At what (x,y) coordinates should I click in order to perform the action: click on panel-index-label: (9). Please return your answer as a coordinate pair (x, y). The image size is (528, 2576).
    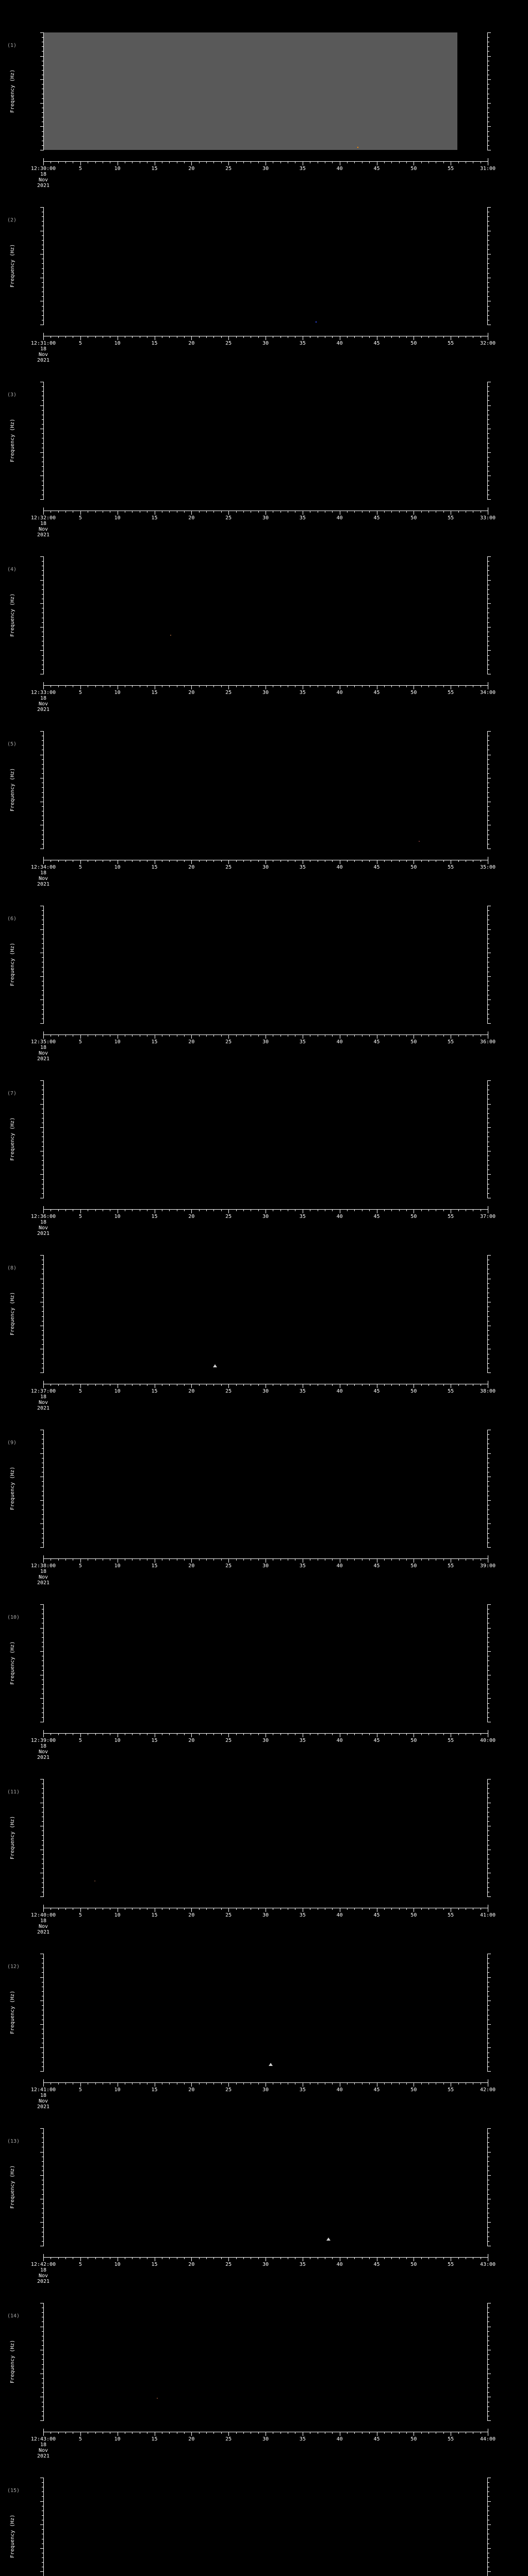
    Looking at the image, I should click on (12, 1443).